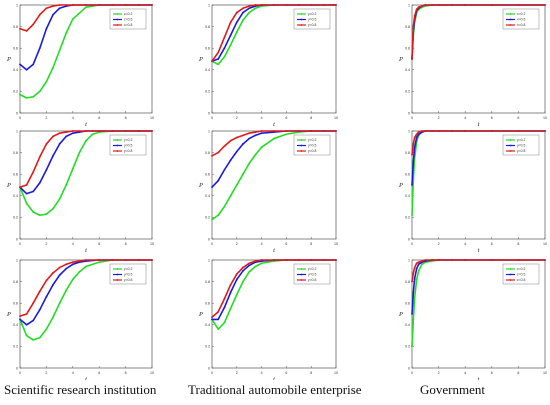 The height and width of the screenshot is (405, 550). What do you see at coordinates (465, 244) in the screenshot?
I see `x-tick-label: 4` at bounding box center [465, 244].